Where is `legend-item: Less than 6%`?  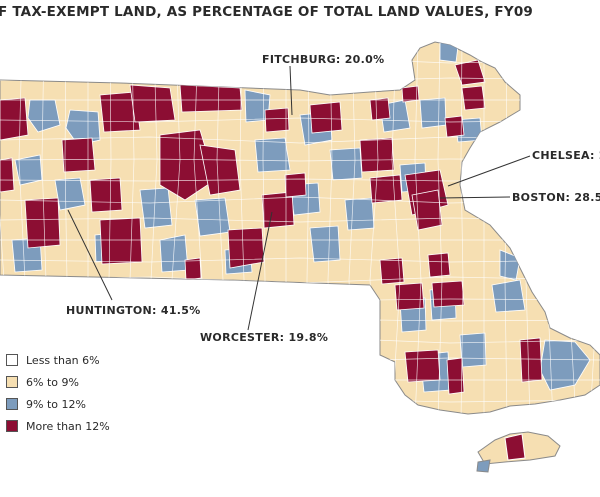
legend-item: Less than 6% is located at coordinates (58, 360).